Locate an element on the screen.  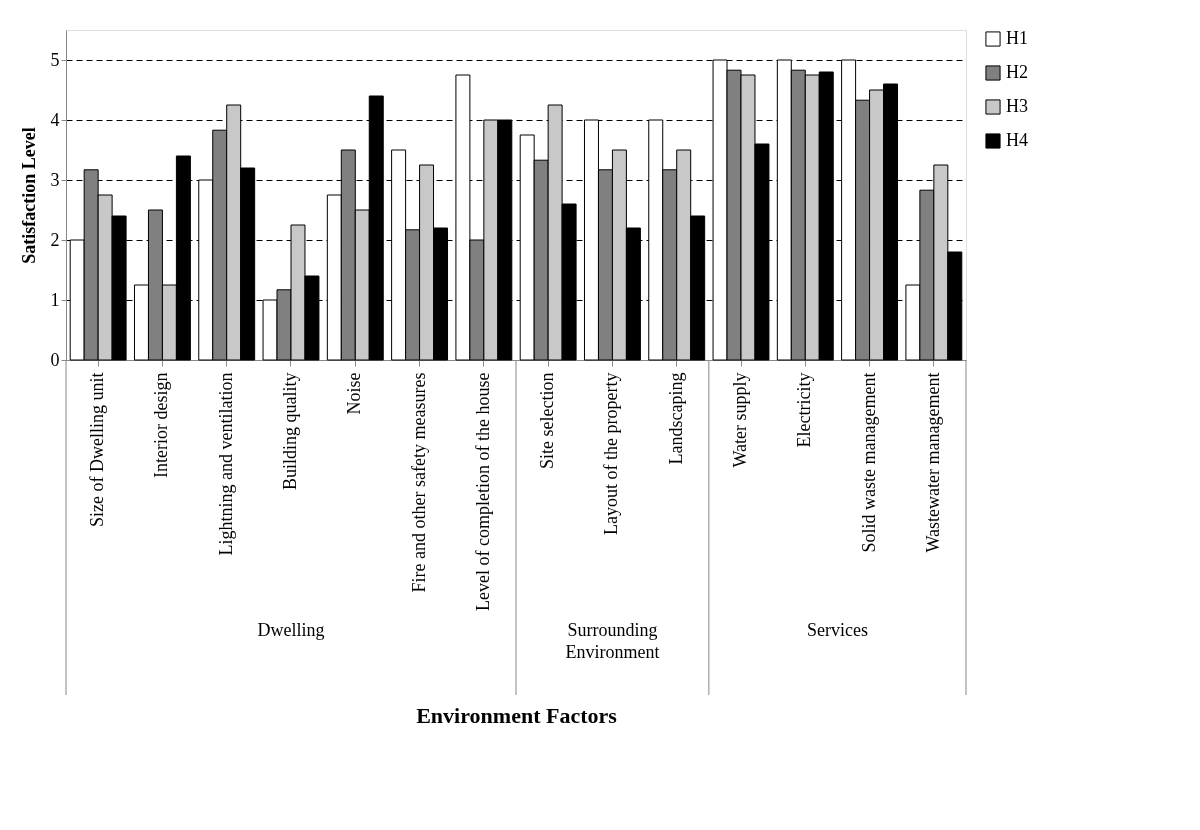
text: Services is located at coordinates (837, 630).